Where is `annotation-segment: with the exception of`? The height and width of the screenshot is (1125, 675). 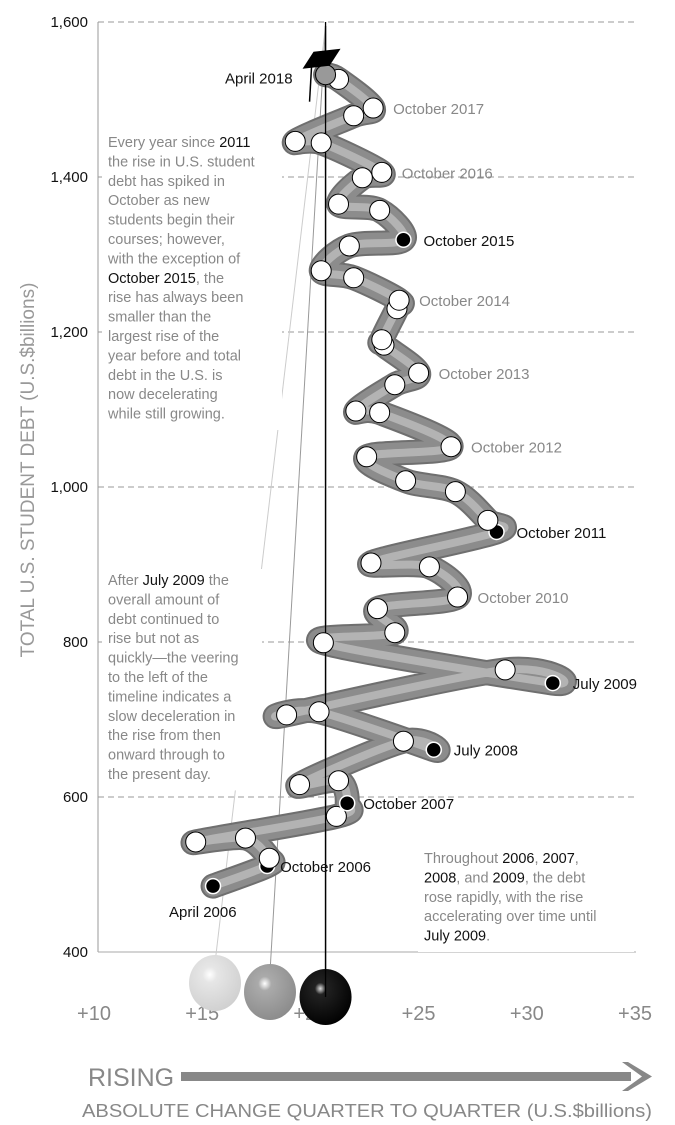
annotation-segment: with the exception of is located at coordinates (174, 259).